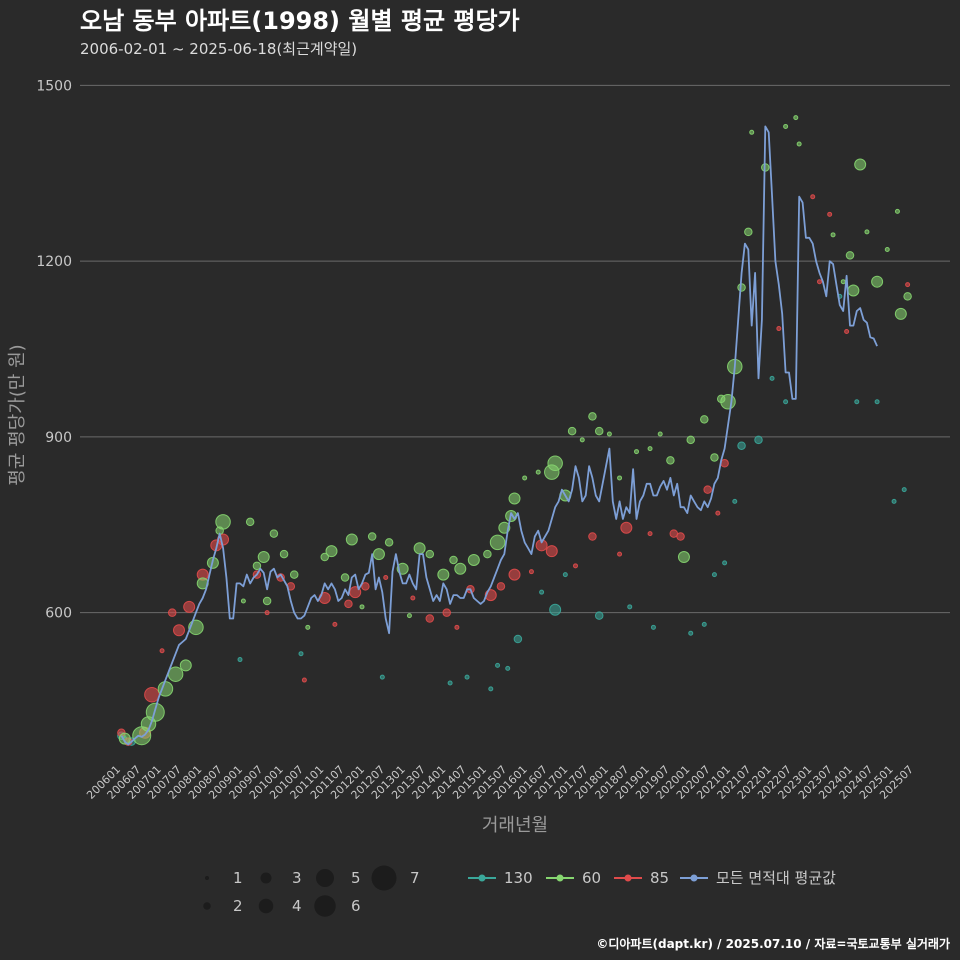 This screenshot has height=960, width=960. What do you see at coordinates (311, 891) in the screenshot?
I see `size-legend: 1 2 3 4 5 6 7` at bounding box center [311, 891].